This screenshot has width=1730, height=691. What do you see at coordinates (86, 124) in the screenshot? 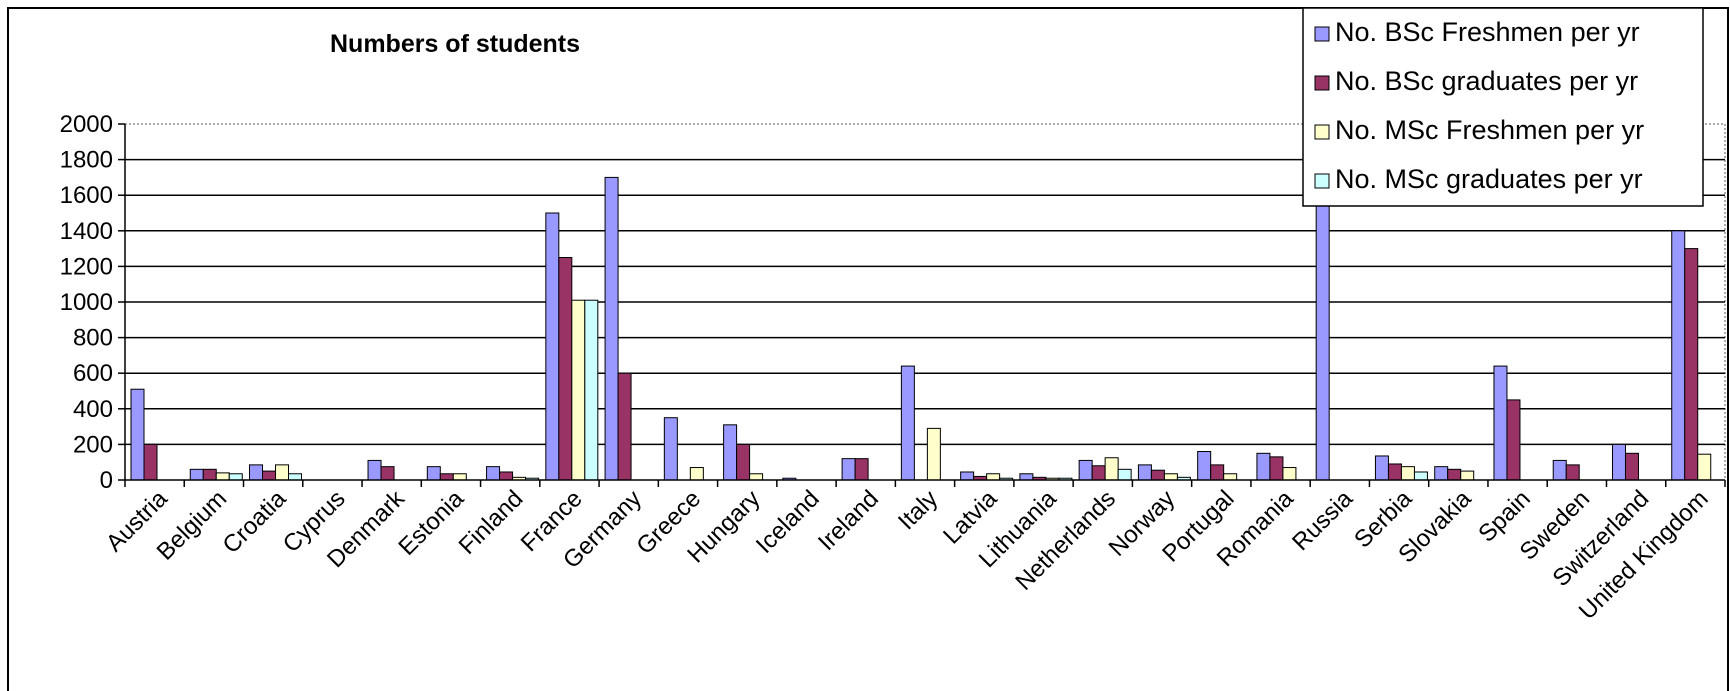
I see `y-tick-label: 2000` at bounding box center [86, 124].